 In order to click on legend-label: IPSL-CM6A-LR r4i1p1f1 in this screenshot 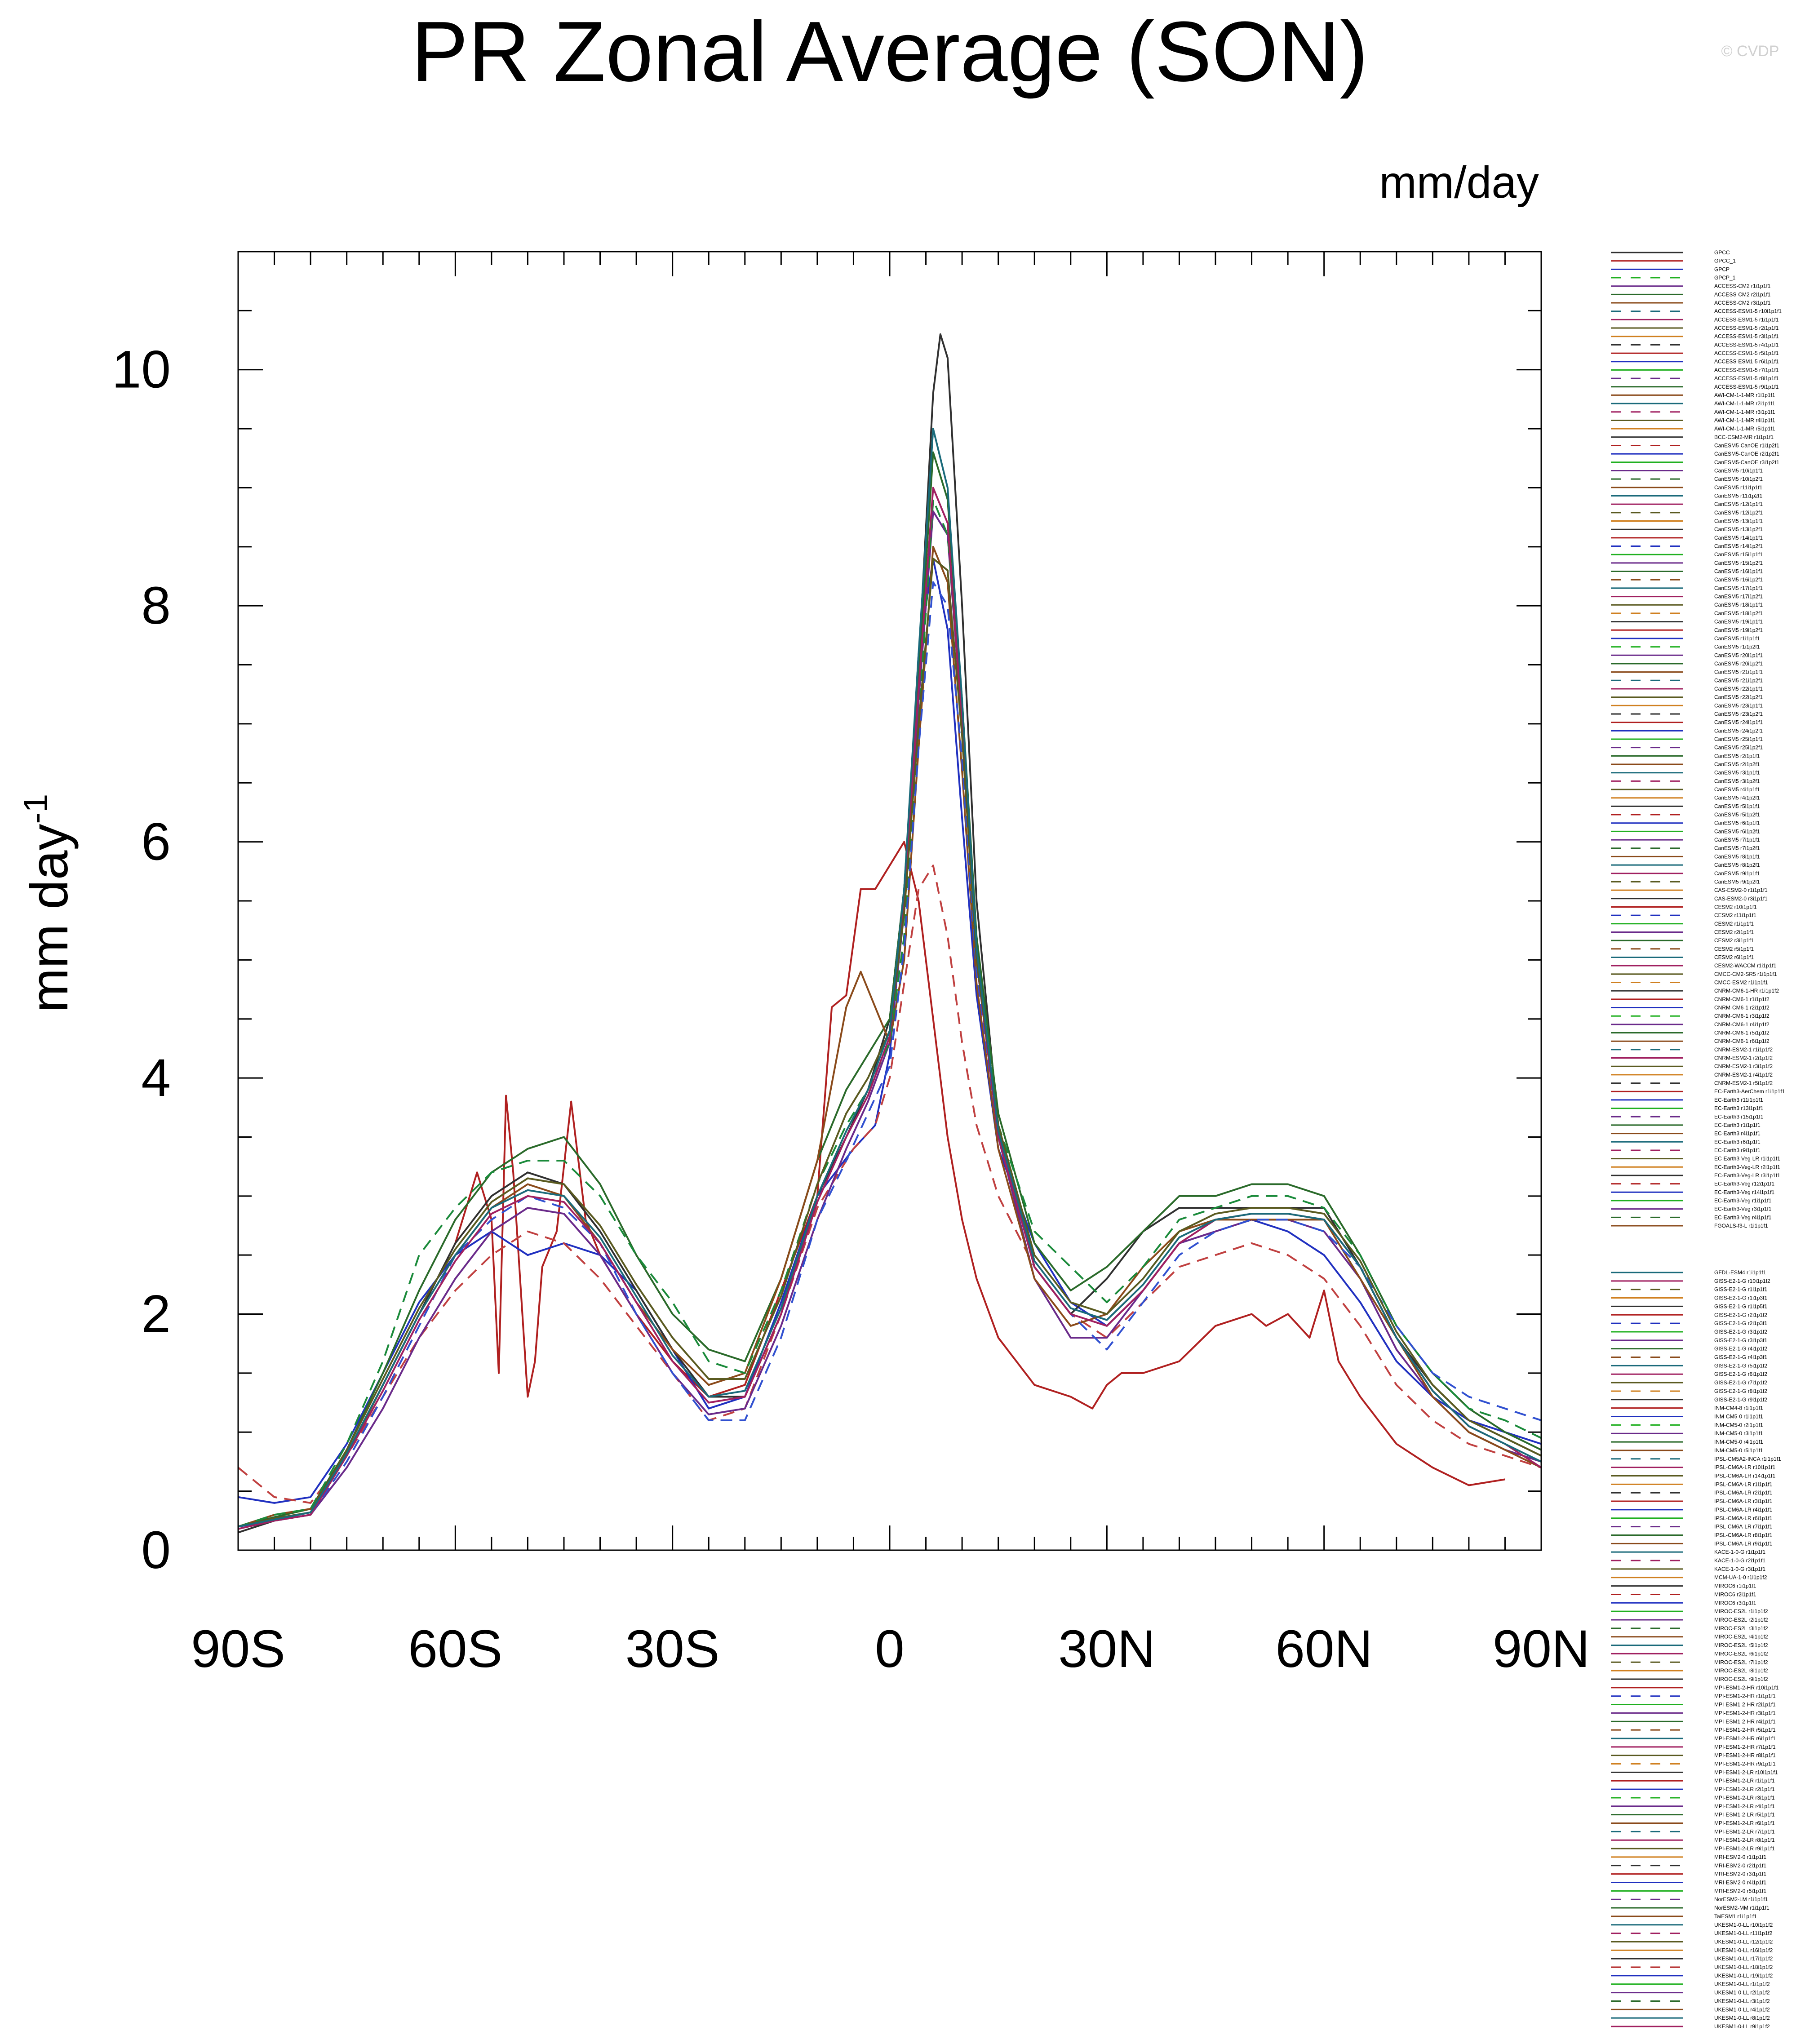, I will do `click(1743, 1510)`.